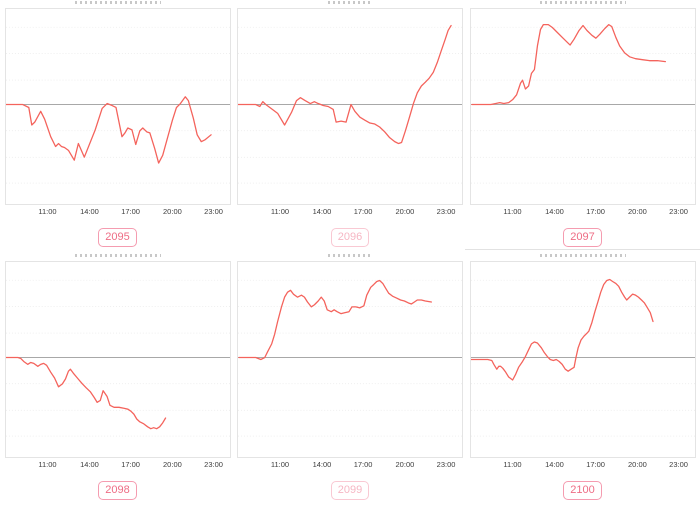  I want to click on chart-id-badge: 2097, so click(582, 237).